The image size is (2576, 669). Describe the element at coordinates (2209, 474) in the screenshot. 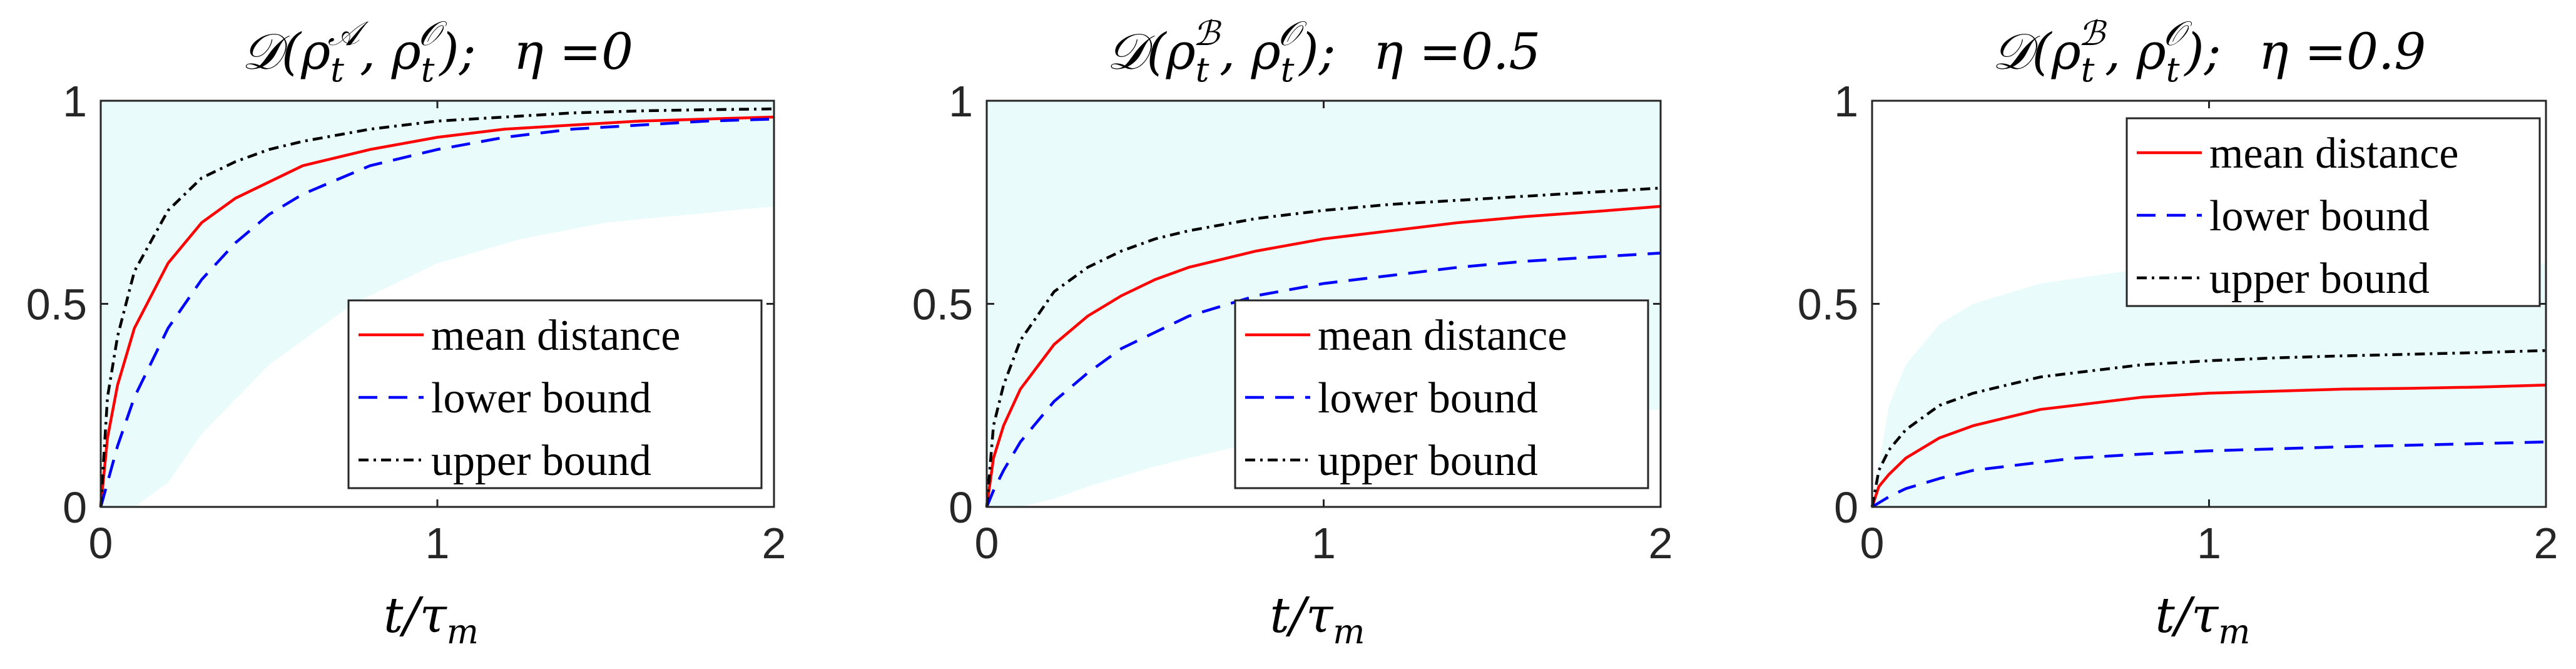

I see `series-line-lower-bound` at that location.